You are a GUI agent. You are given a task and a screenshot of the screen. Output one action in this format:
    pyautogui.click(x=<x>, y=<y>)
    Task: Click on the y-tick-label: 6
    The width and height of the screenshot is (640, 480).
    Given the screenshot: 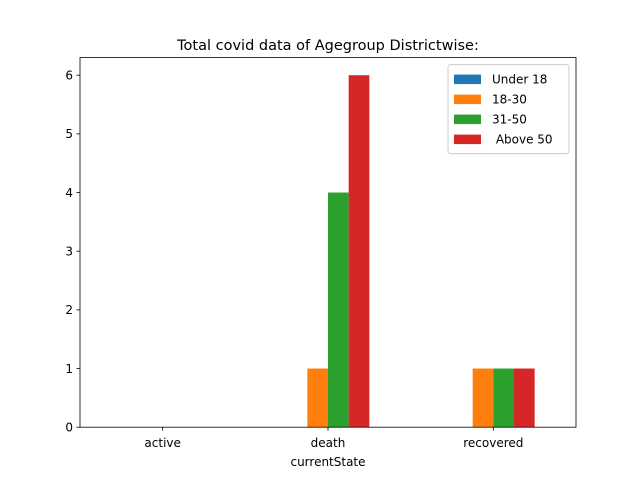 What is the action you would take?
    pyautogui.click(x=69, y=76)
    